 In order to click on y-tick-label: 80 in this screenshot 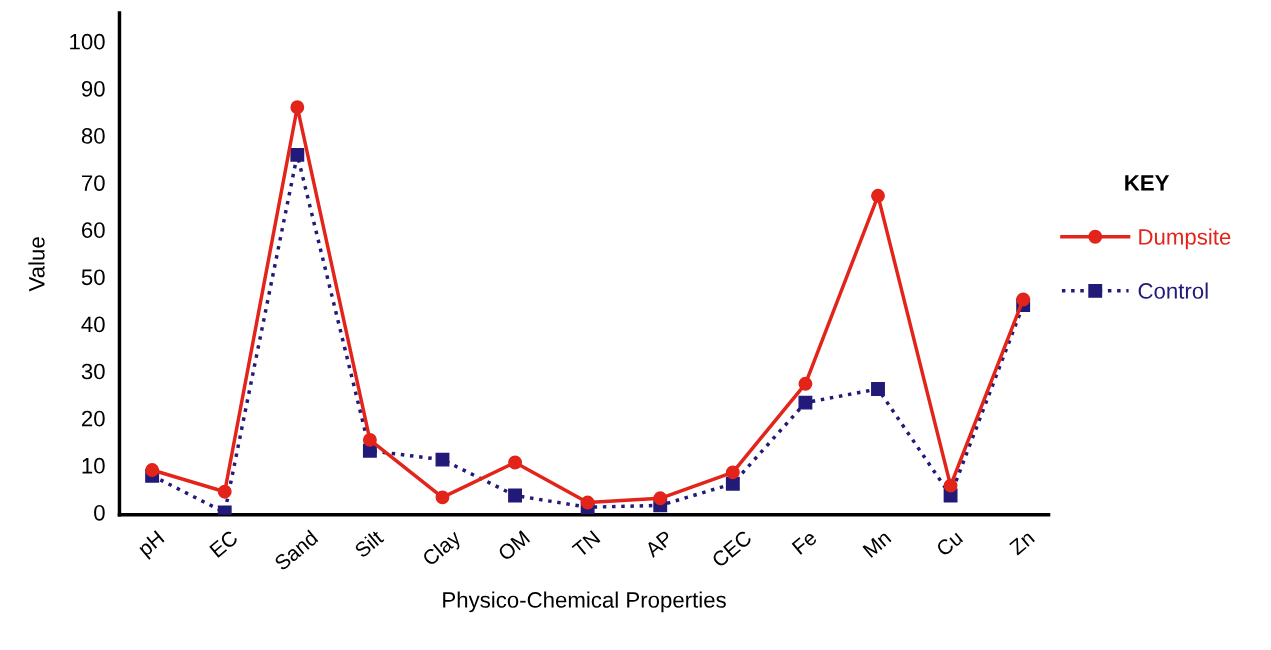, I will do `click(93, 136)`.